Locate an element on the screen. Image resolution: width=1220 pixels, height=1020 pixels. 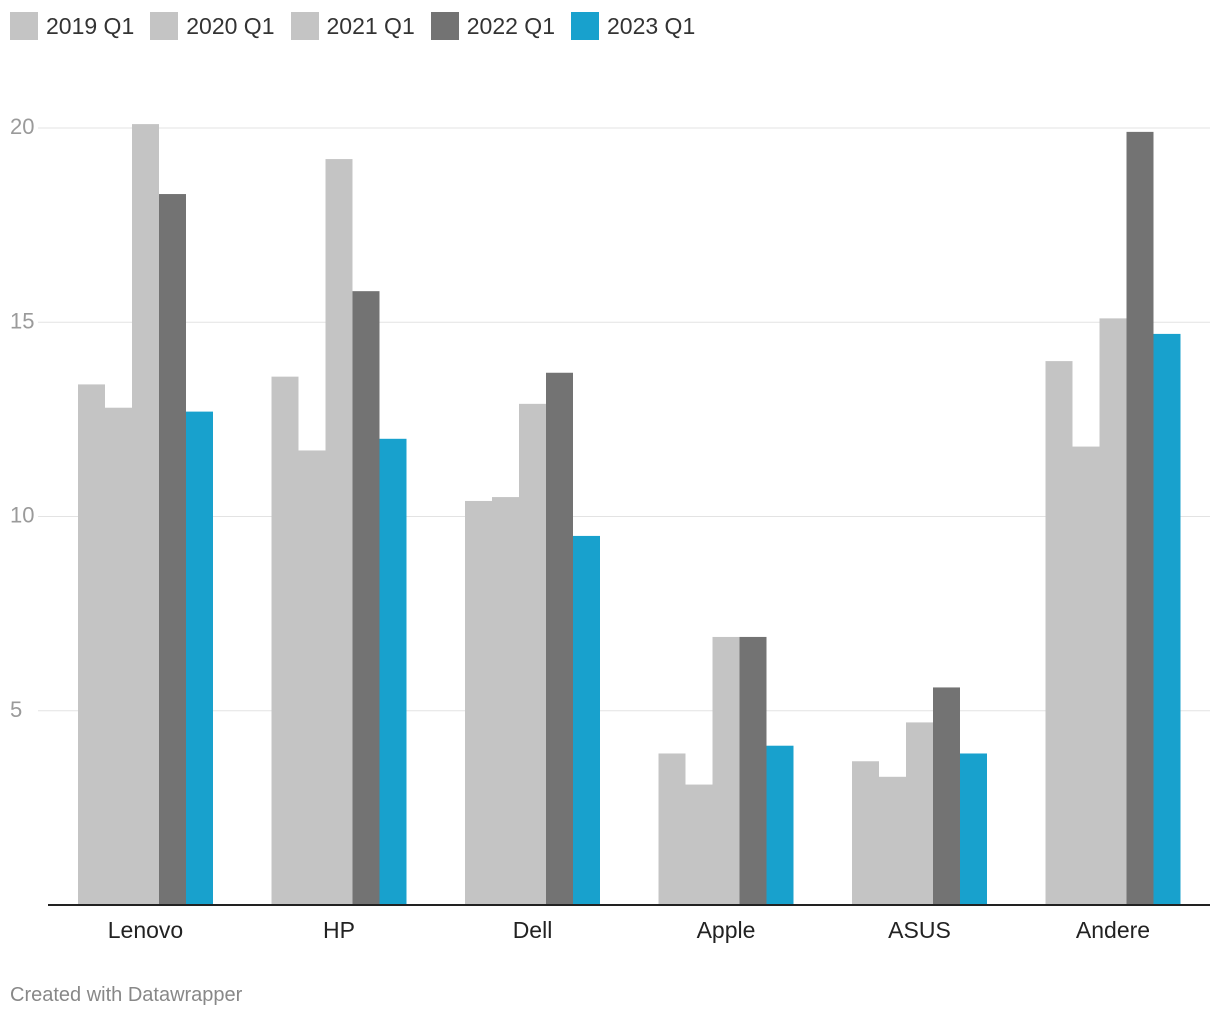
legend-swatch-2021-q1 is located at coordinates (304, 26).